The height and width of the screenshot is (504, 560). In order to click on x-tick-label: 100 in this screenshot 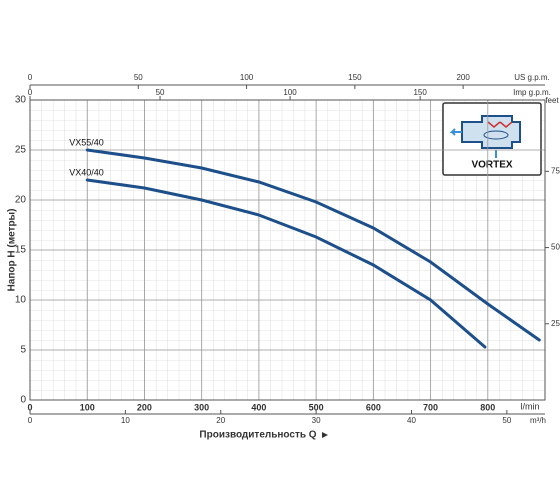, I will do `click(87, 407)`.